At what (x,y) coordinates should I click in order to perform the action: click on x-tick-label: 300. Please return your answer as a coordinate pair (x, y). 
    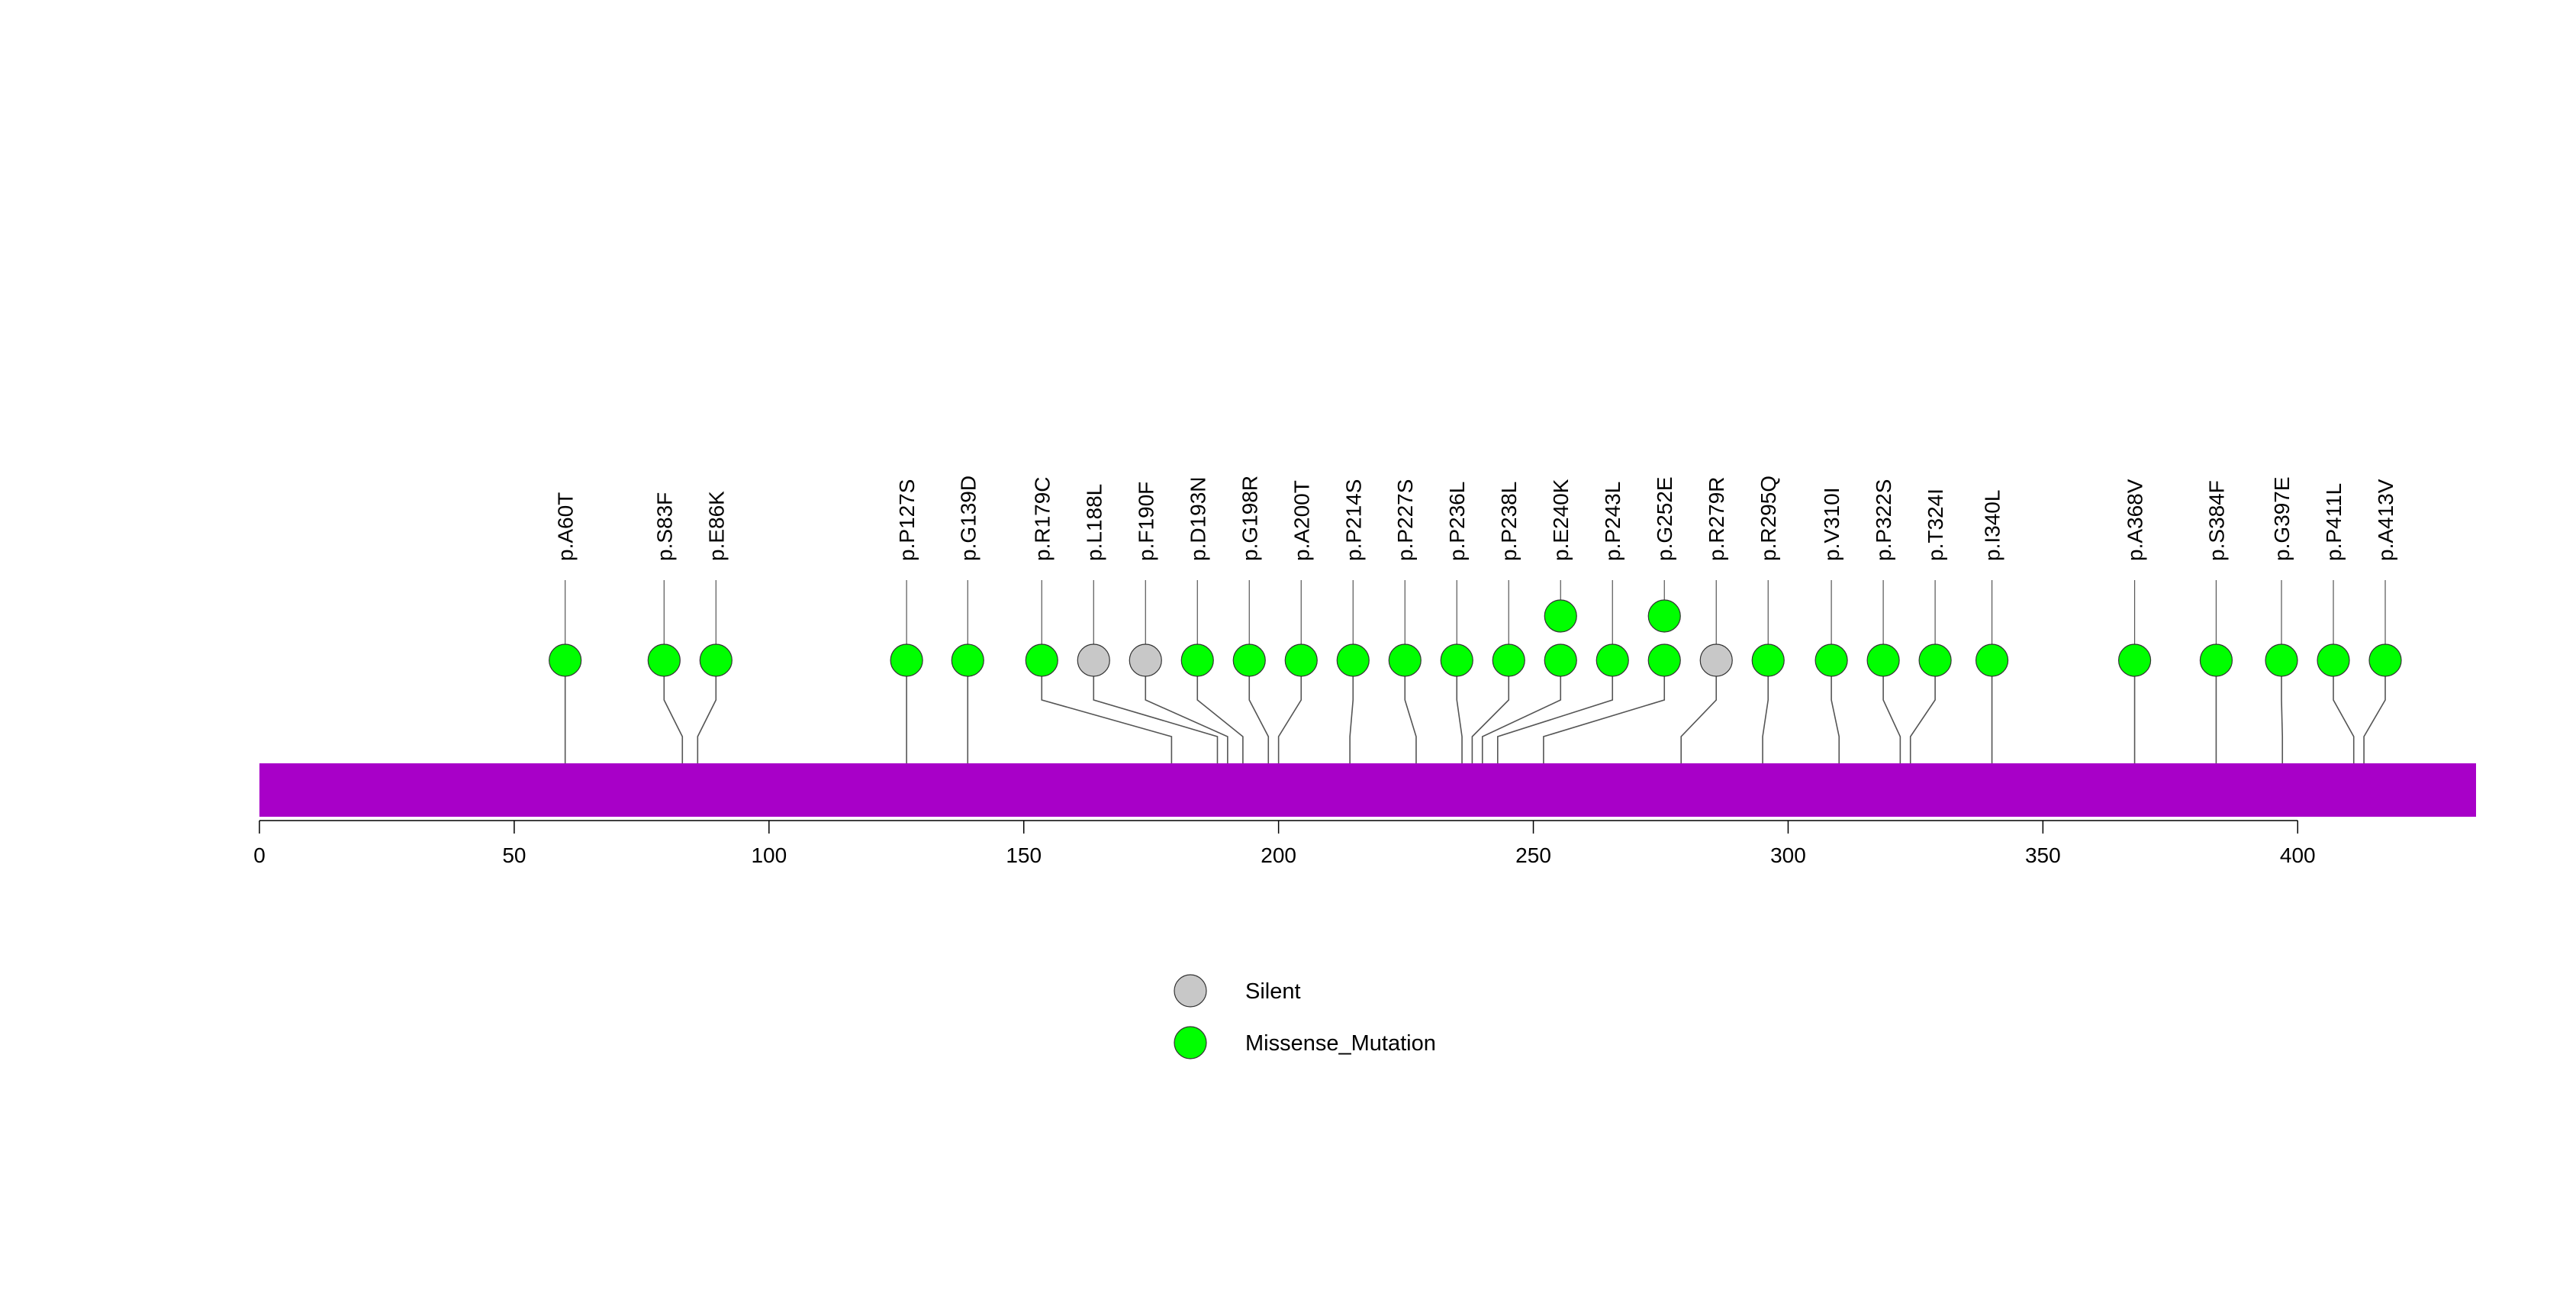
    Looking at the image, I should click on (1788, 855).